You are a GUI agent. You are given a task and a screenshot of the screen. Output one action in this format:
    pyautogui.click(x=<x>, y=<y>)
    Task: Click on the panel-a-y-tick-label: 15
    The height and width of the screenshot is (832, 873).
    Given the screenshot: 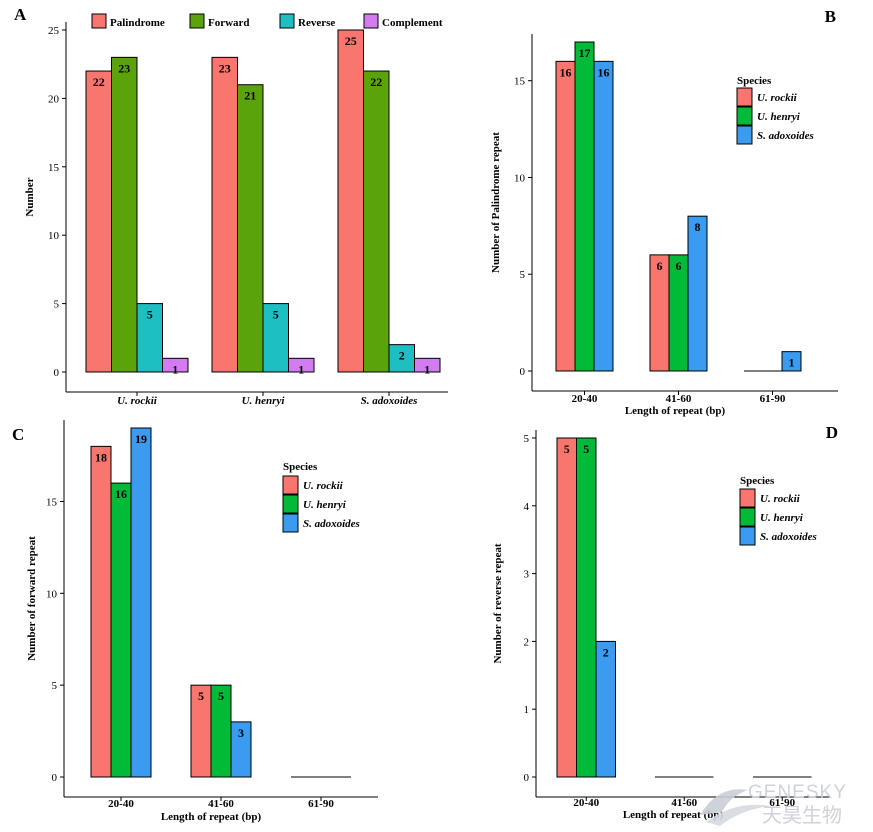 What is the action you would take?
    pyautogui.click(x=54, y=168)
    